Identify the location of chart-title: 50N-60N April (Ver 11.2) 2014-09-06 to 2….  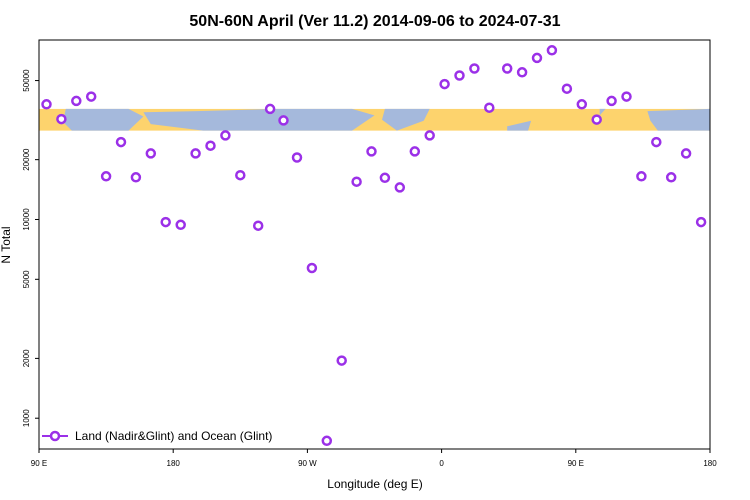
(374, 21).